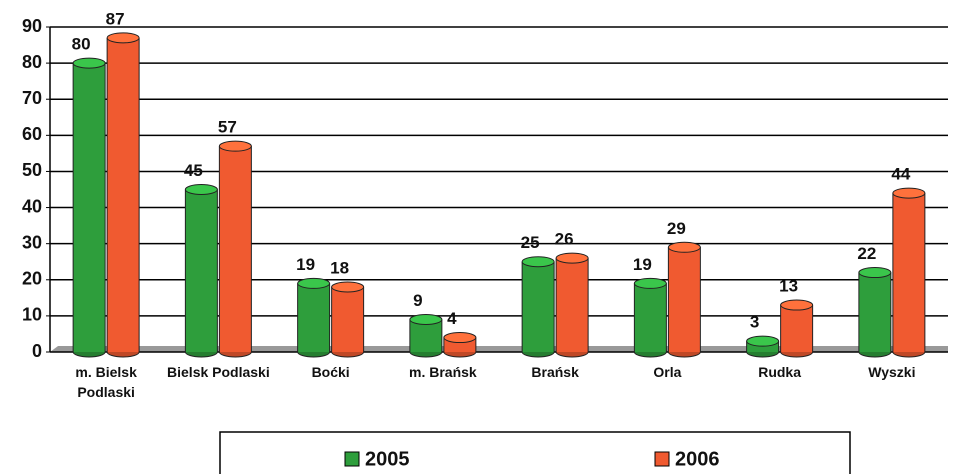 This screenshot has width=953, height=474. What do you see at coordinates (697, 459) in the screenshot?
I see `legend-label: 2006` at bounding box center [697, 459].